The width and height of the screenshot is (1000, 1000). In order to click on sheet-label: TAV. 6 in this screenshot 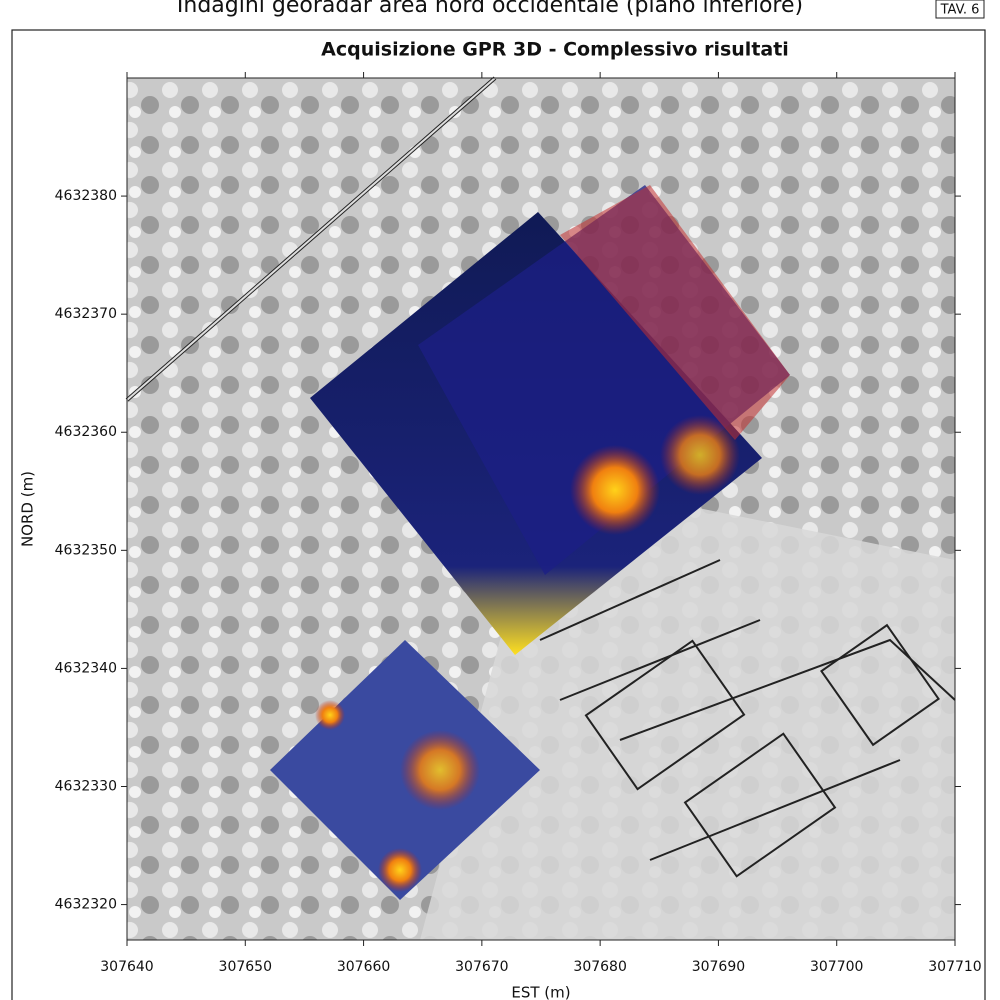, I will do `click(960, 10)`.